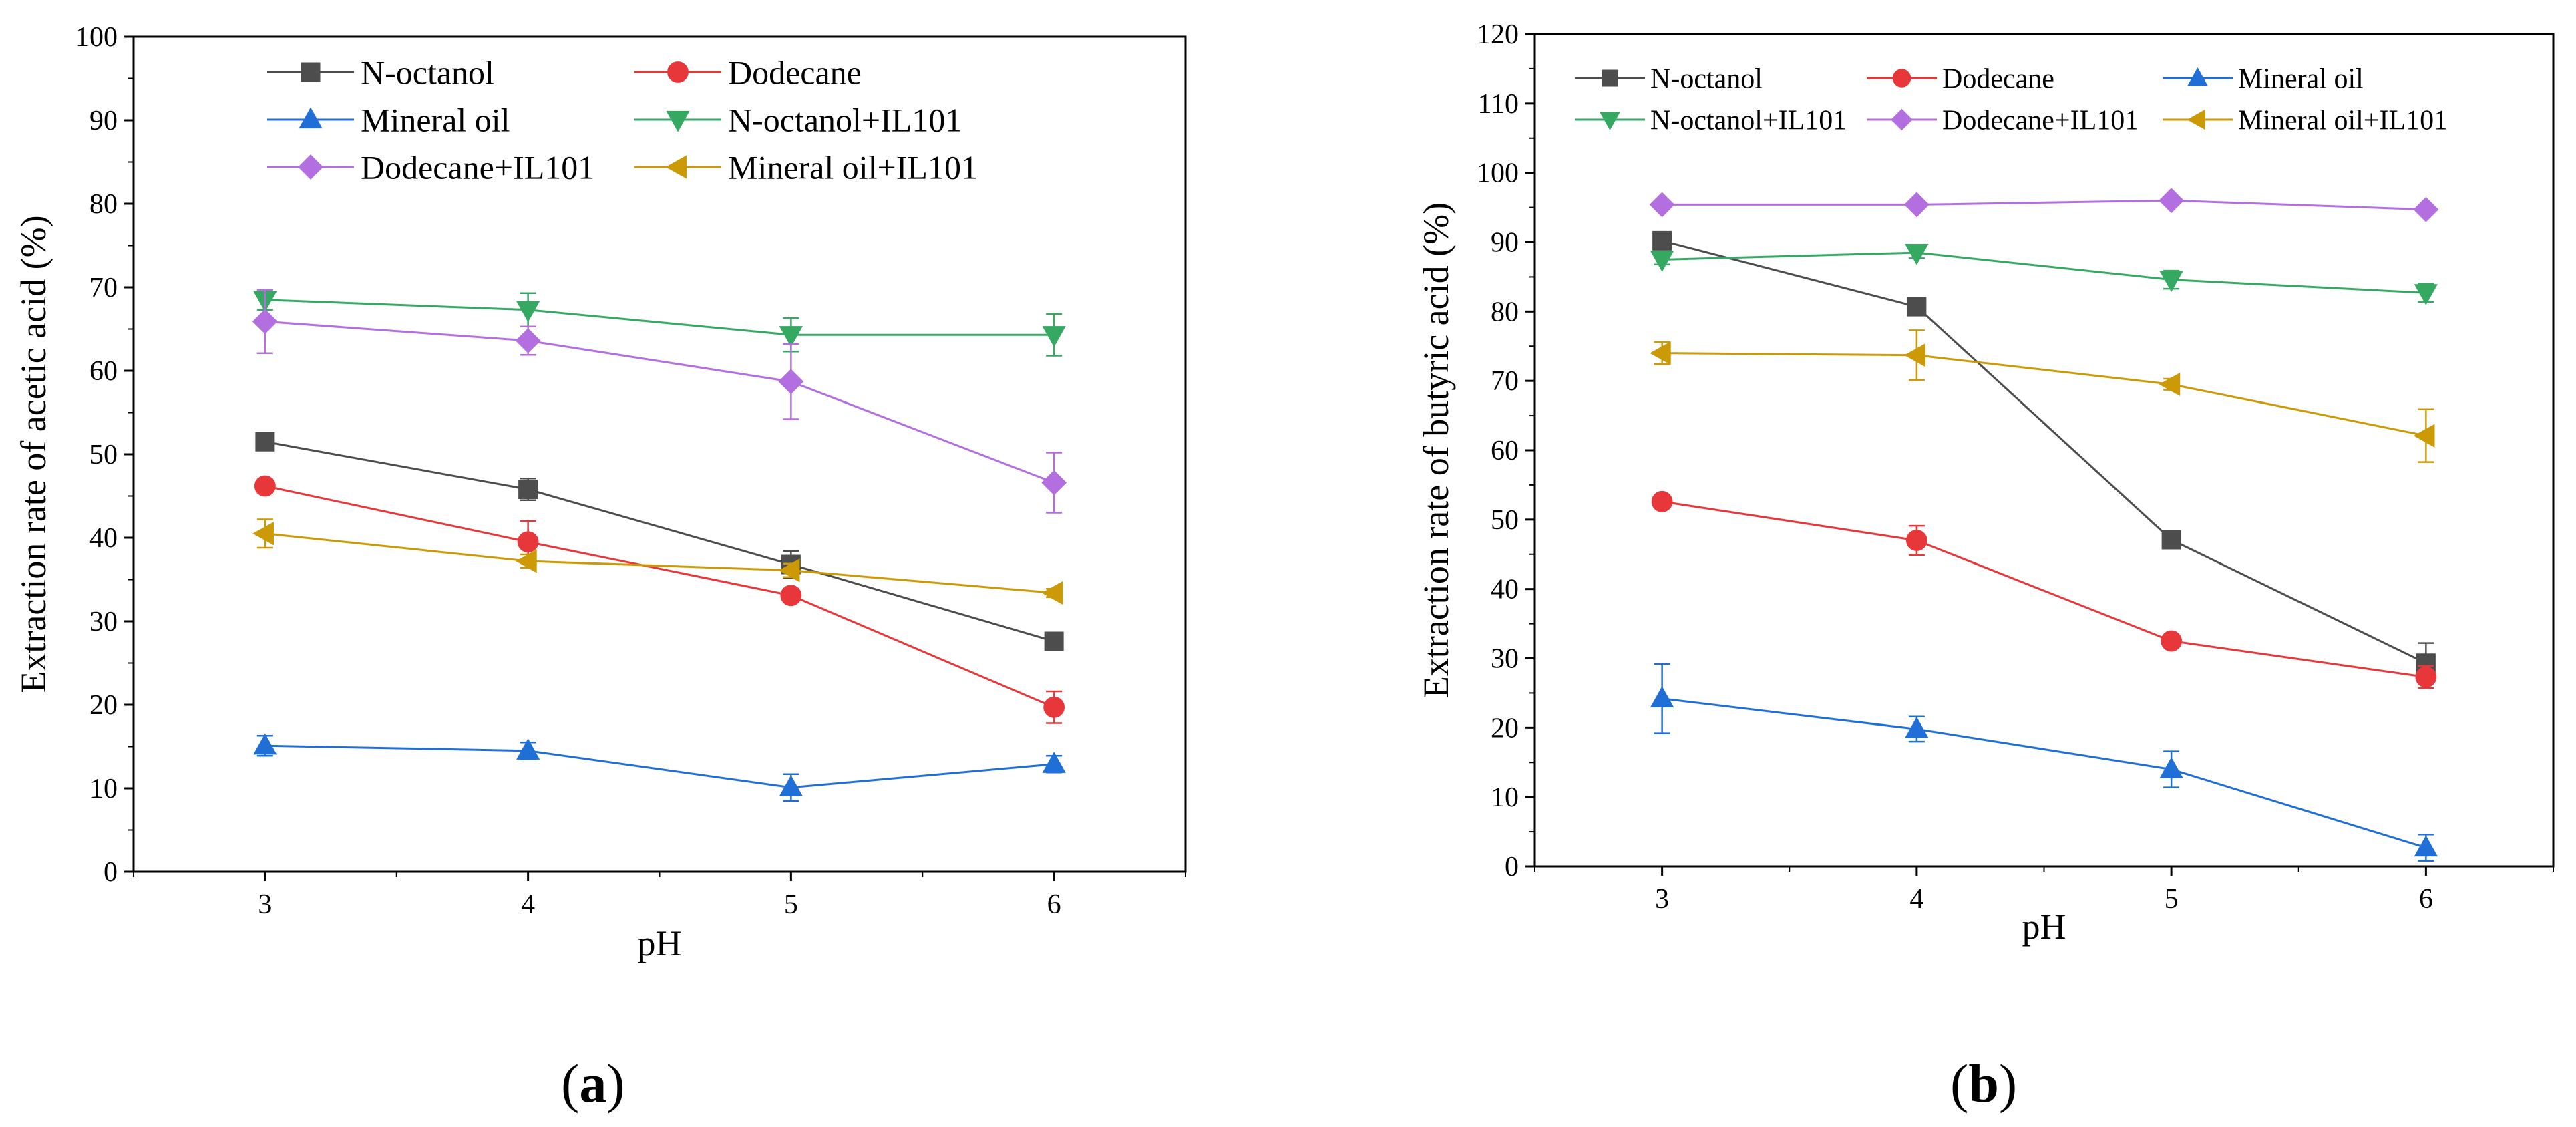 Image resolution: width=2576 pixels, height=1127 pixels. I want to click on x-tick-label: 5, so click(2172, 899).